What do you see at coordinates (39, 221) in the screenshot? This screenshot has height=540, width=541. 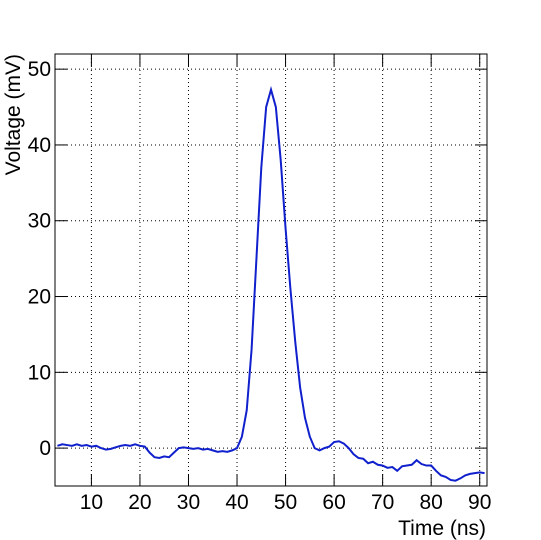 I see `y-tick-label: 30` at bounding box center [39, 221].